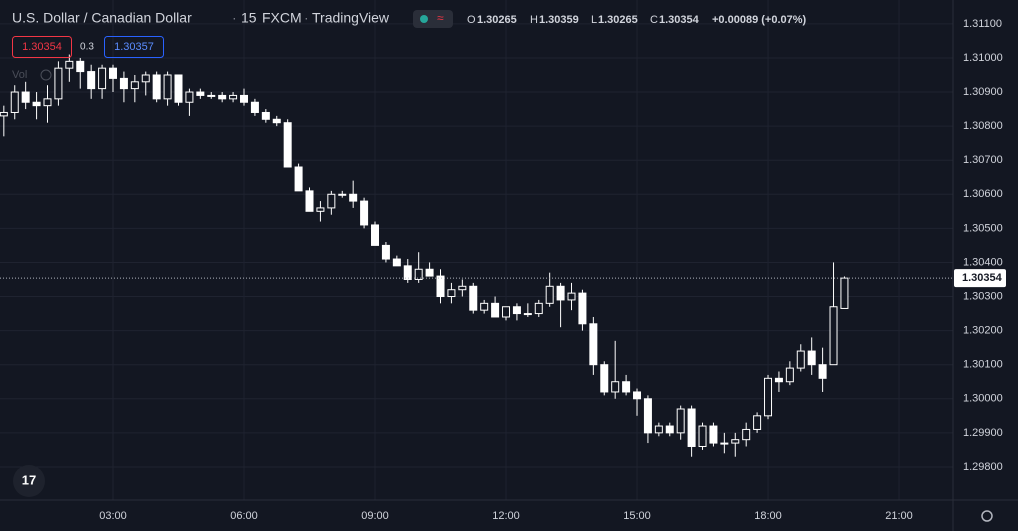 The height and width of the screenshot is (531, 1018). Describe the element at coordinates (983, 399) in the screenshot. I see `y-tick-label: 1.30000` at that location.